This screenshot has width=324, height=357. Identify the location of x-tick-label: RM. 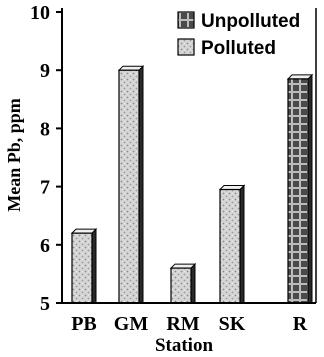
(182, 324).